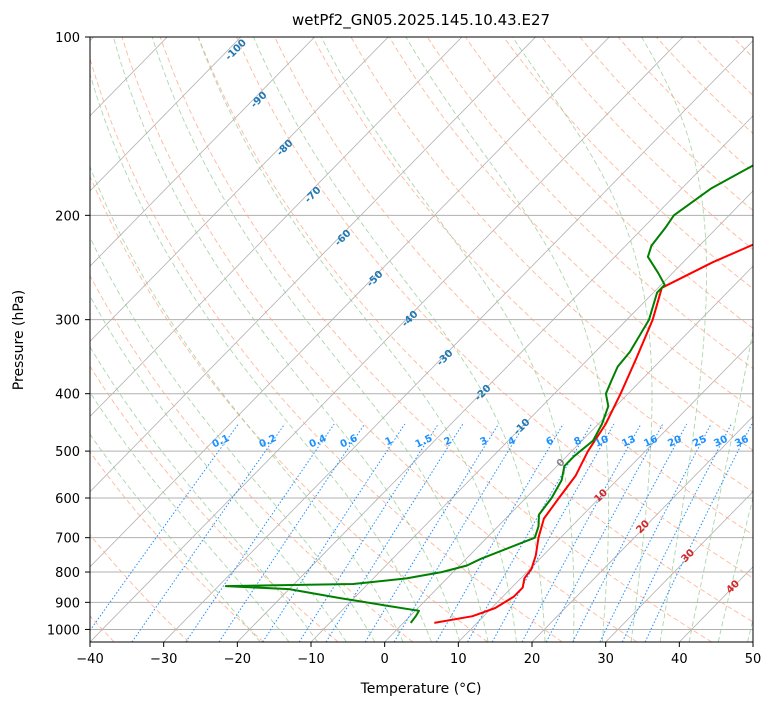 The height and width of the screenshot is (708, 775). I want to click on x-tick-label: 40, so click(679, 659).